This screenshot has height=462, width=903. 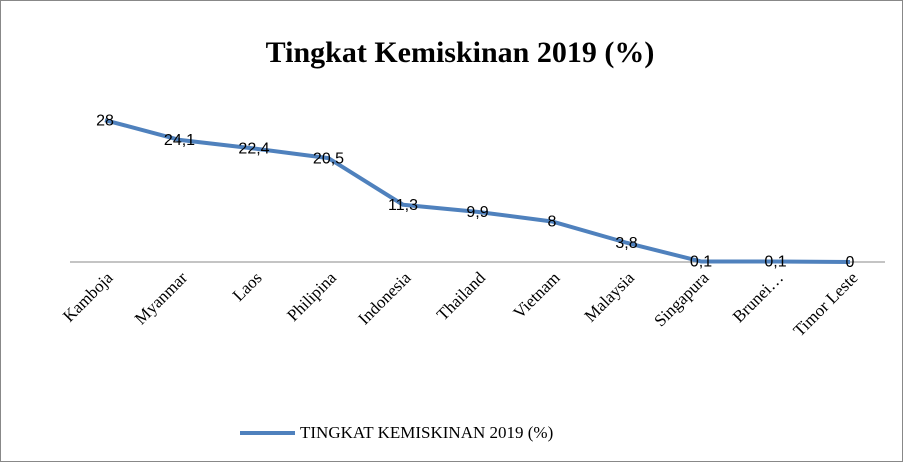 I want to click on data-label: 20,5, so click(x=328, y=158).